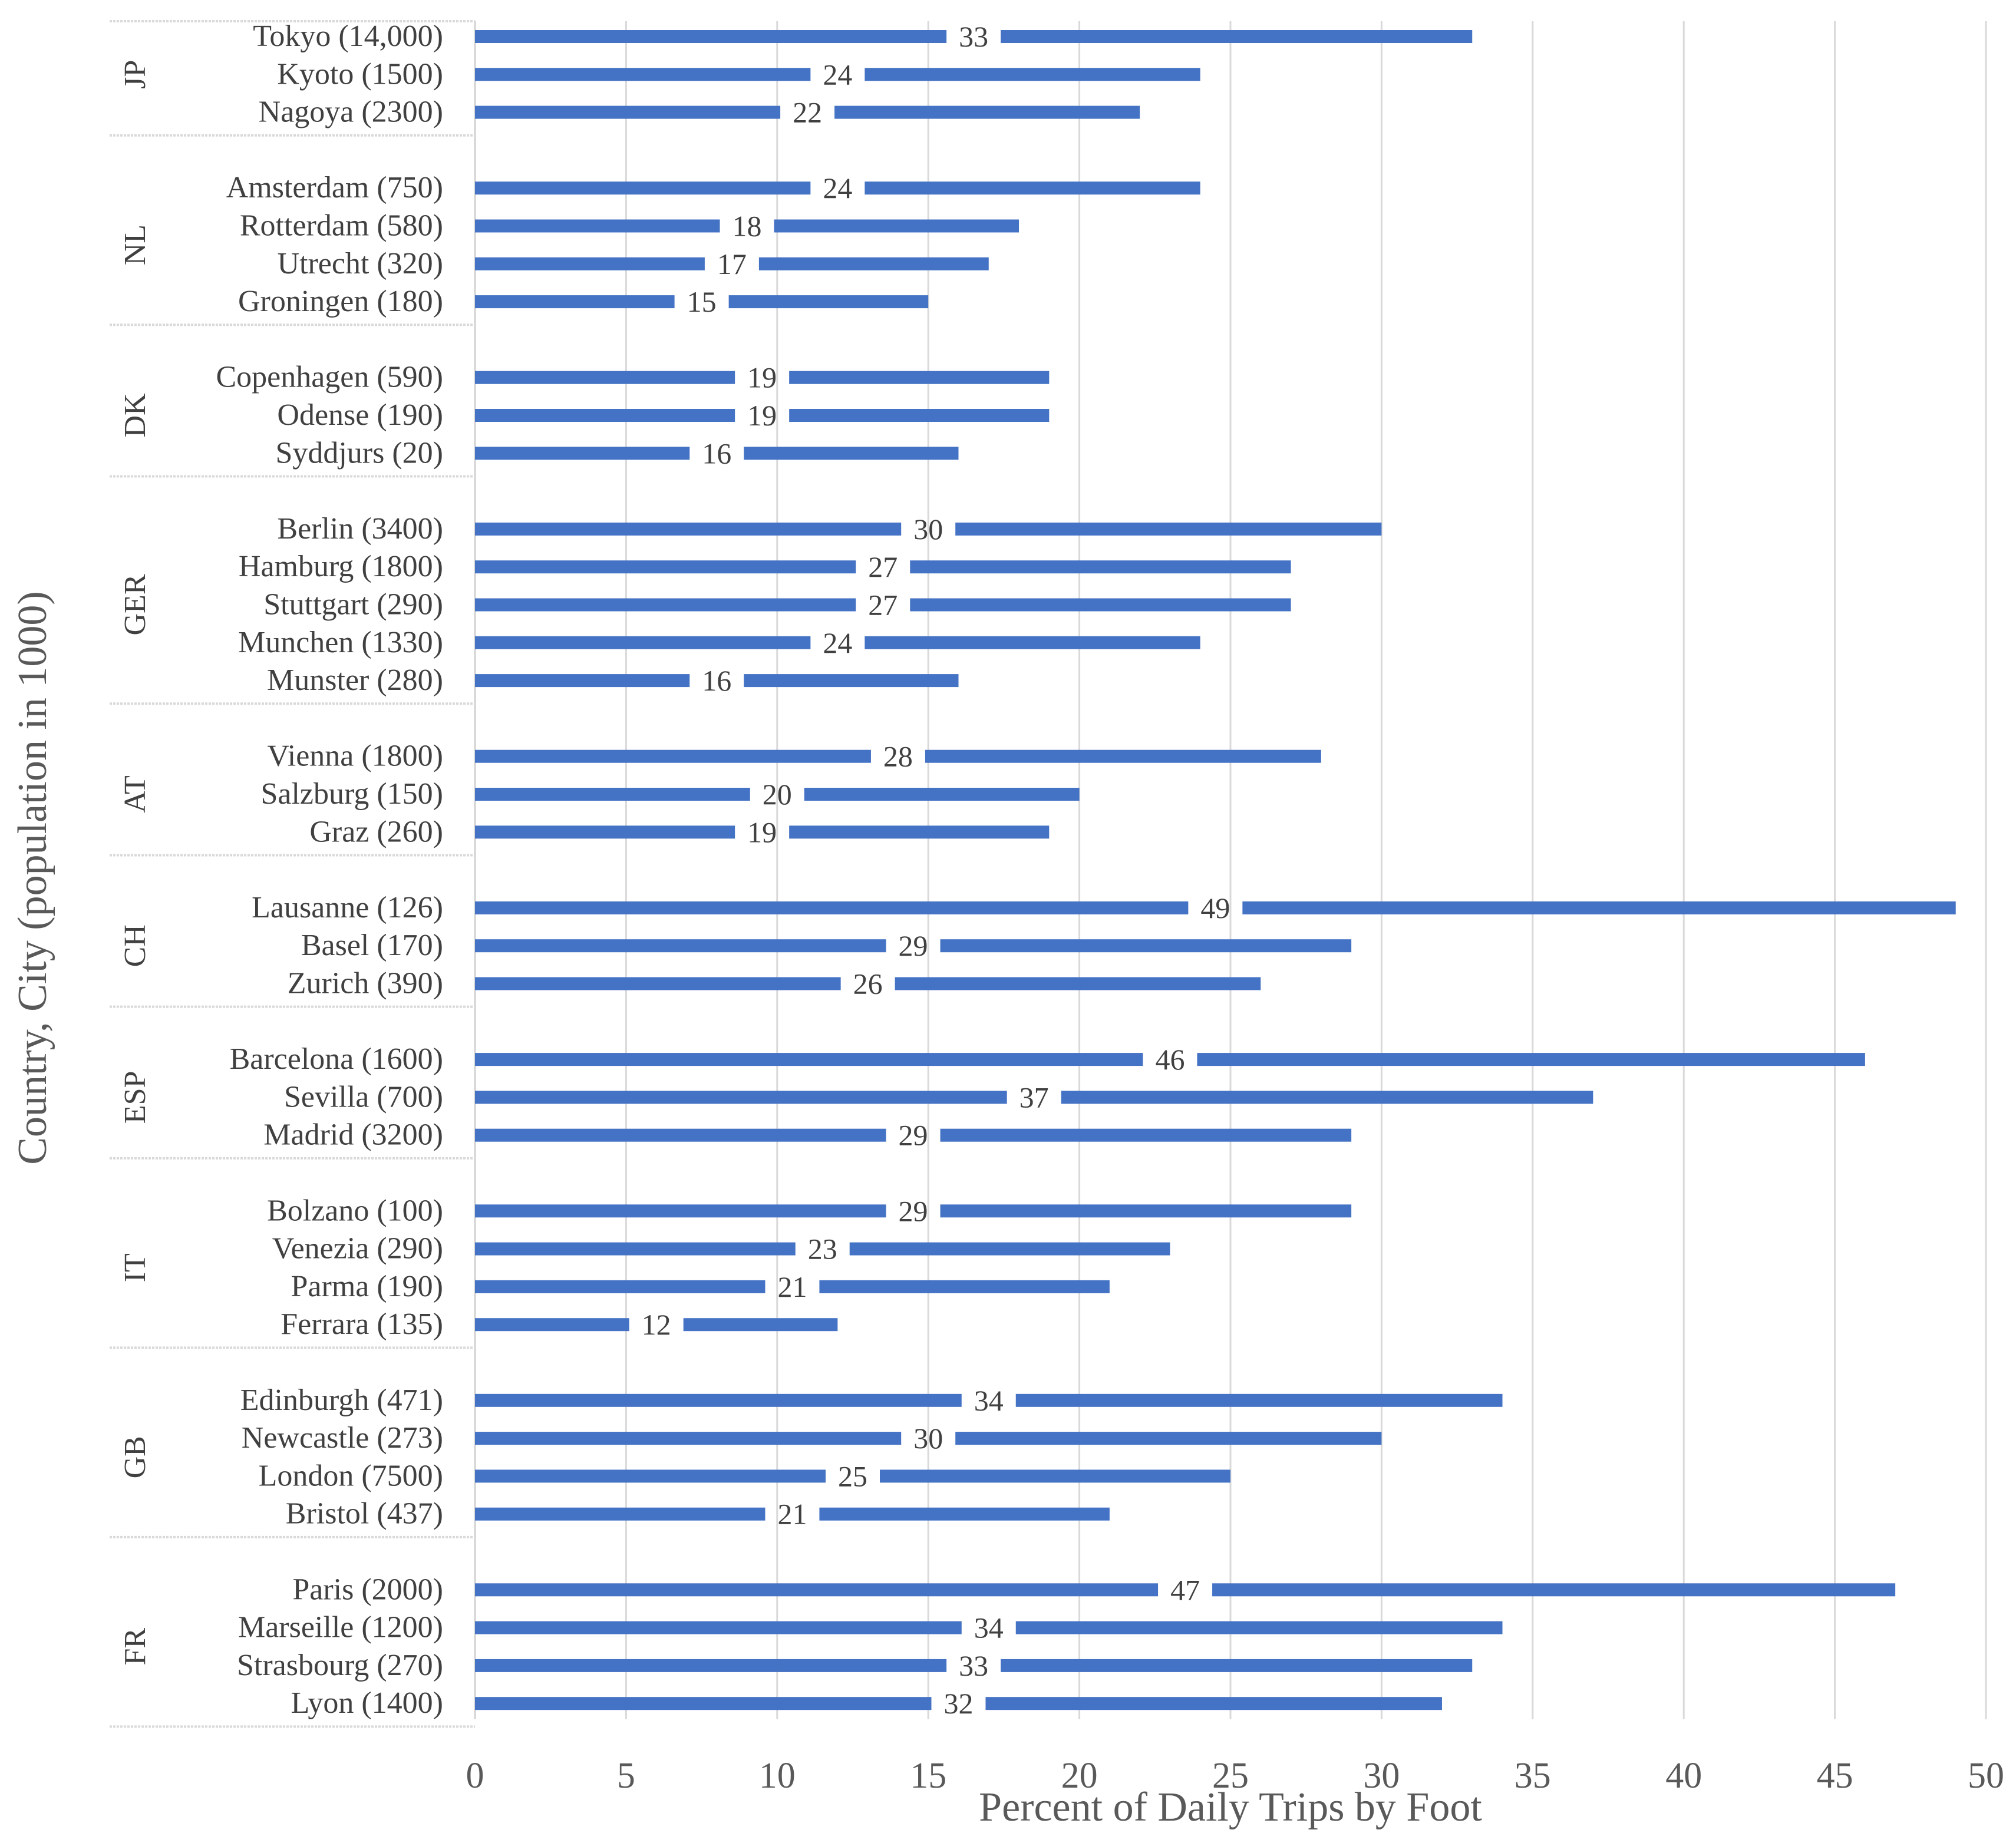 Image resolution: width=2016 pixels, height=1843 pixels. What do you see at coordinates (762, 832) in the screenshot?
I see `bar-value-label: 19` at bounding box center [762, 832].